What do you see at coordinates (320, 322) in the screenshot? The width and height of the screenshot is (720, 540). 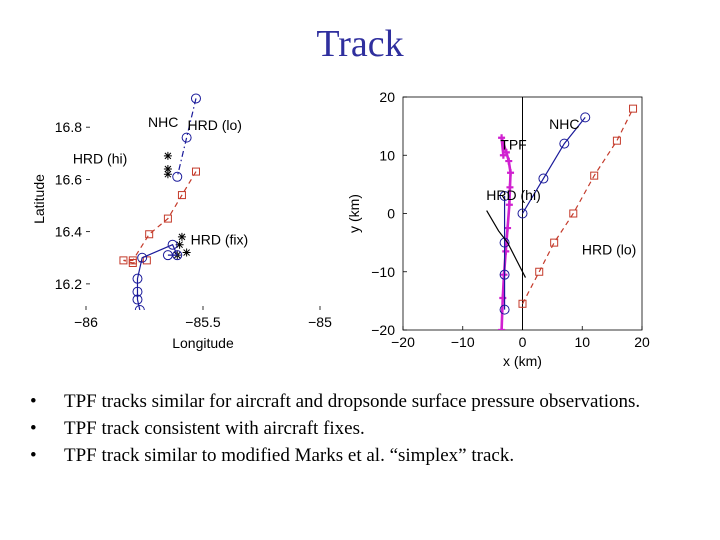 I see `x-tick-label: −85` at bounding box center [320, 322].